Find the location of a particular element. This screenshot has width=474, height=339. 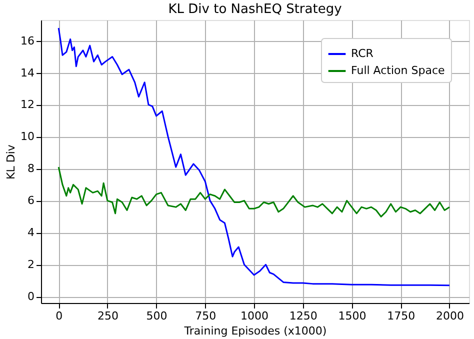

x-axis-title: Training Episodes (x1000) is located at coordinates (255, 331).